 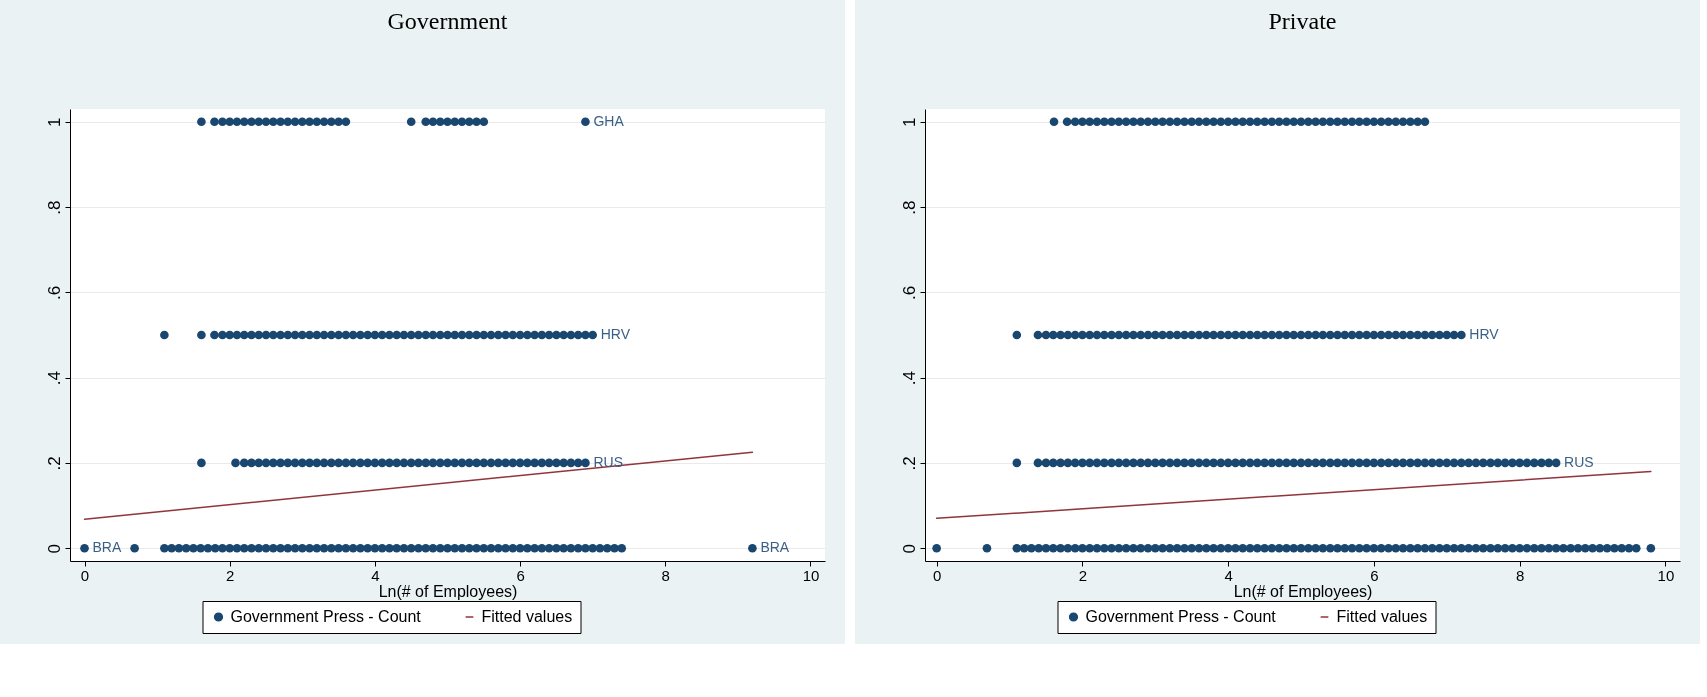 I want to click on chart-title: Government, so click(x=447, y=21).